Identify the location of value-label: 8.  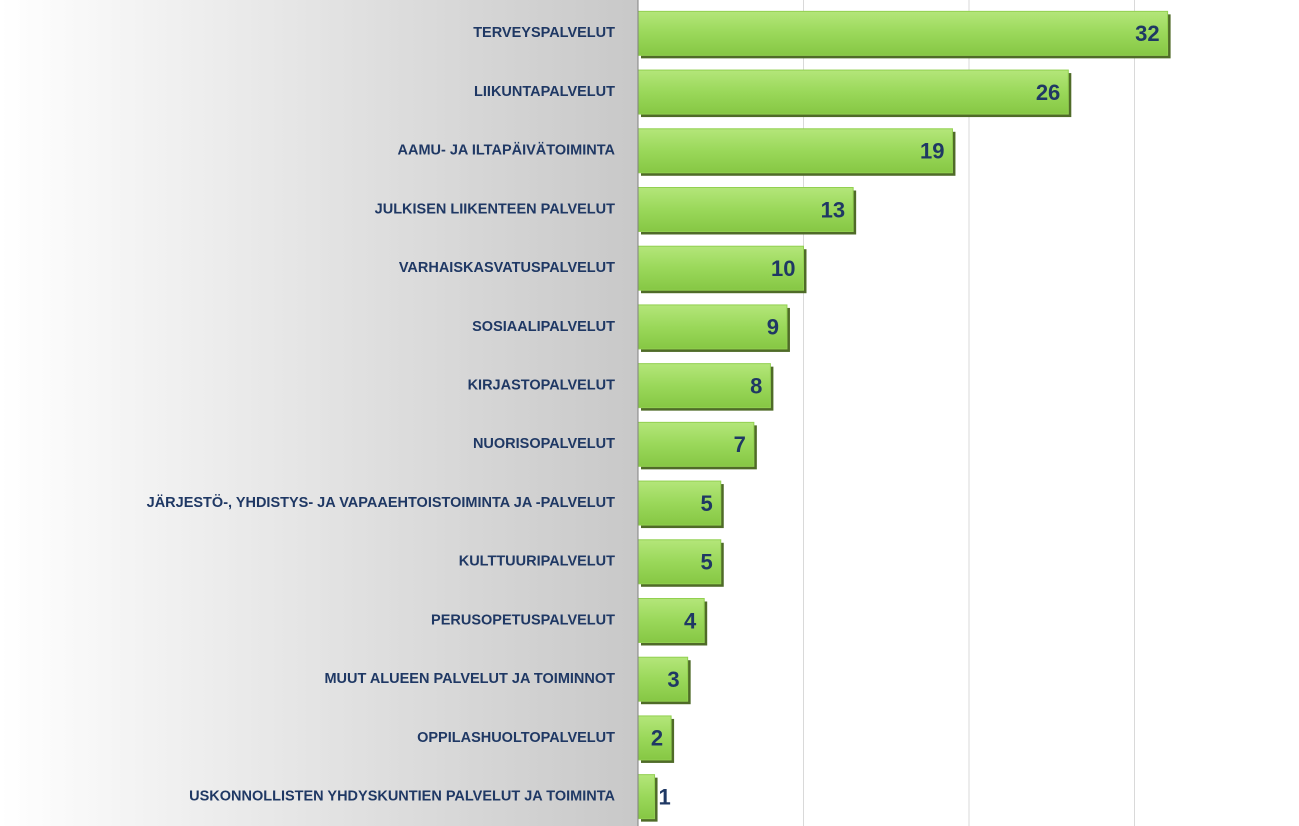
(756, 385).